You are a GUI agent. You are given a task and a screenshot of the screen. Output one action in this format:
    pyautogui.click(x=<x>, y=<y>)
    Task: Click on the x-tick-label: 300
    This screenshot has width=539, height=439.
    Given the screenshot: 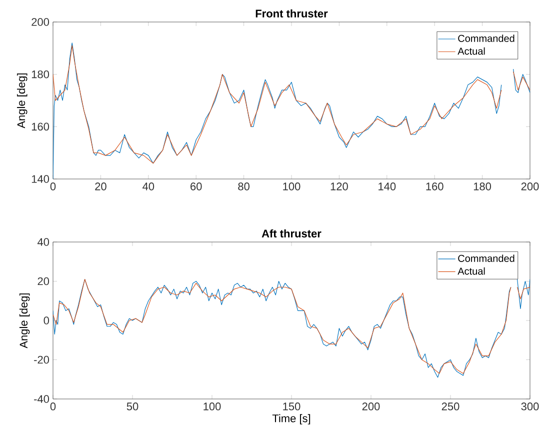 What is the action you would take?
    pyautogui.click(x=530, y=406)
    